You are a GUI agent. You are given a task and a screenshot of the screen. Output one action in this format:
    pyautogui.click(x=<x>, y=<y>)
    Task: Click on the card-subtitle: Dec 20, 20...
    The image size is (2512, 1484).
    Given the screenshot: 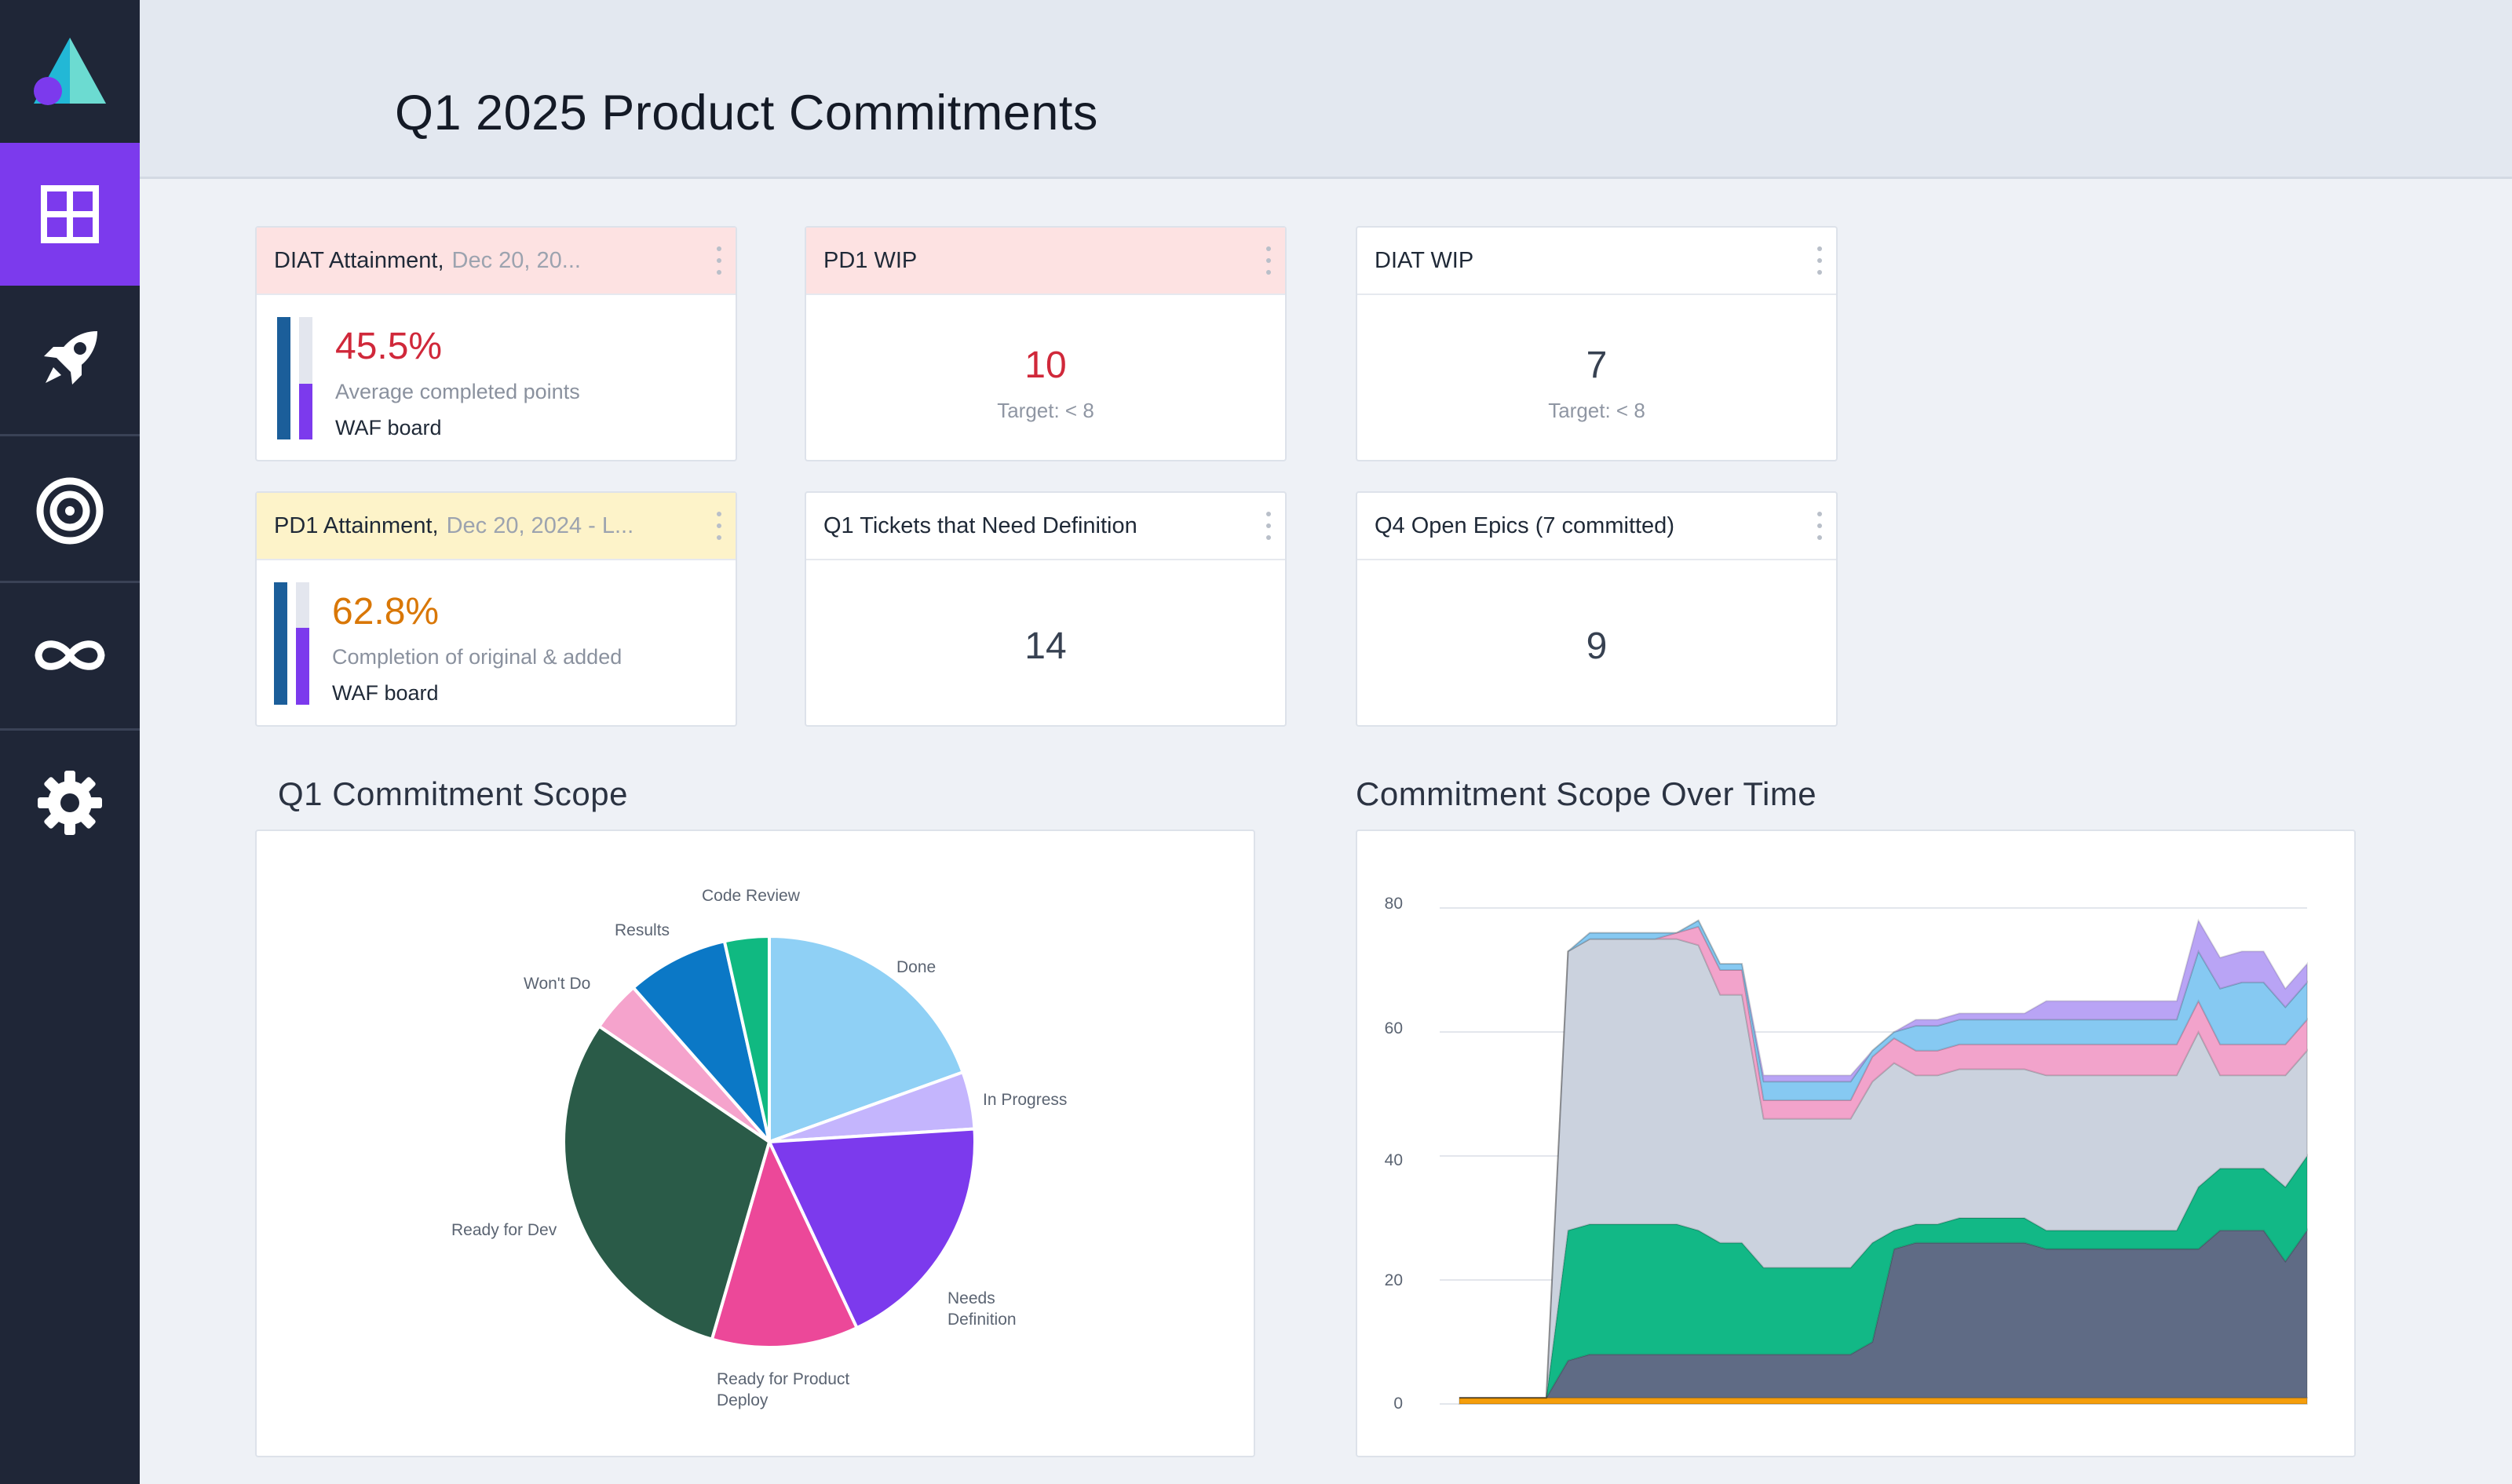 What is the action you would take?
    pyautogui.click(x=516, y=260)
    